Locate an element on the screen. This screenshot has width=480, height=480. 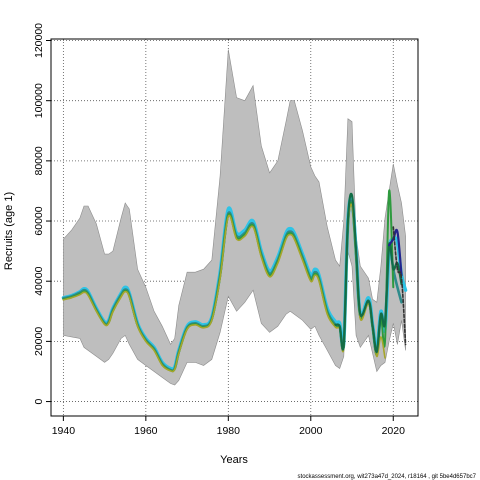
y-tick-label: 0 is located at coordinates (39, 402).